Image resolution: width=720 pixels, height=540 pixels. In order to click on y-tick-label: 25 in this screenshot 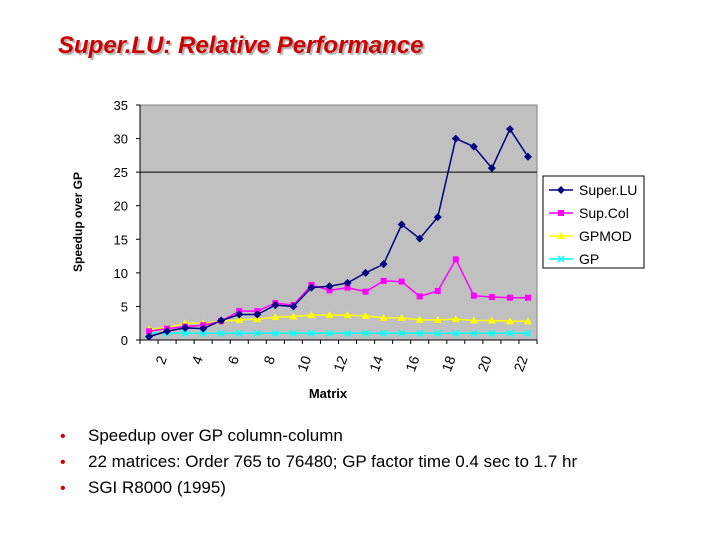, I will do `click(121, 172)`.